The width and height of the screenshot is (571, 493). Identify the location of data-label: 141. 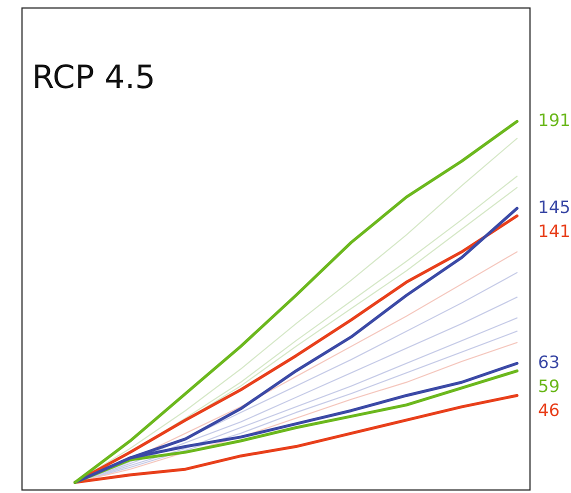
(554, 232).